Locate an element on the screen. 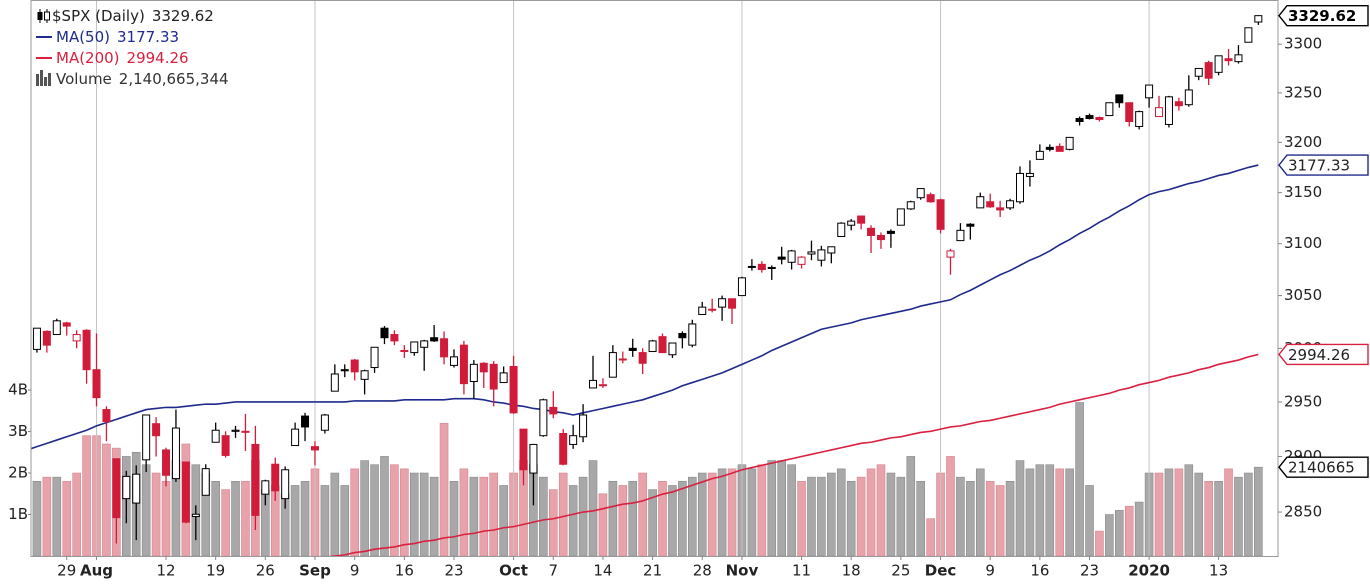 This screenshot has width=1370, height=584. x-tick-label: 14 is located at coordinates (602, 571).